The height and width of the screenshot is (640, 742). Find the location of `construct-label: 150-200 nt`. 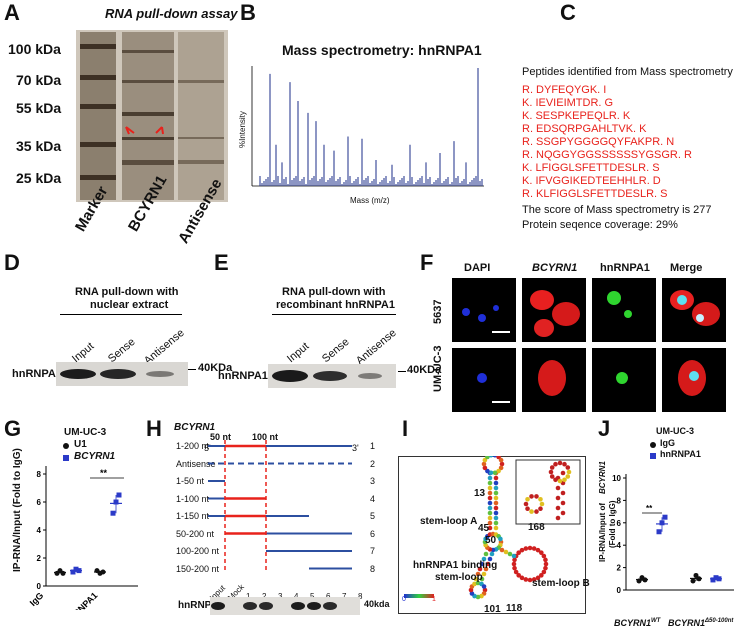

construct-label: 150-200 nt is located at coordinates (198, 568).